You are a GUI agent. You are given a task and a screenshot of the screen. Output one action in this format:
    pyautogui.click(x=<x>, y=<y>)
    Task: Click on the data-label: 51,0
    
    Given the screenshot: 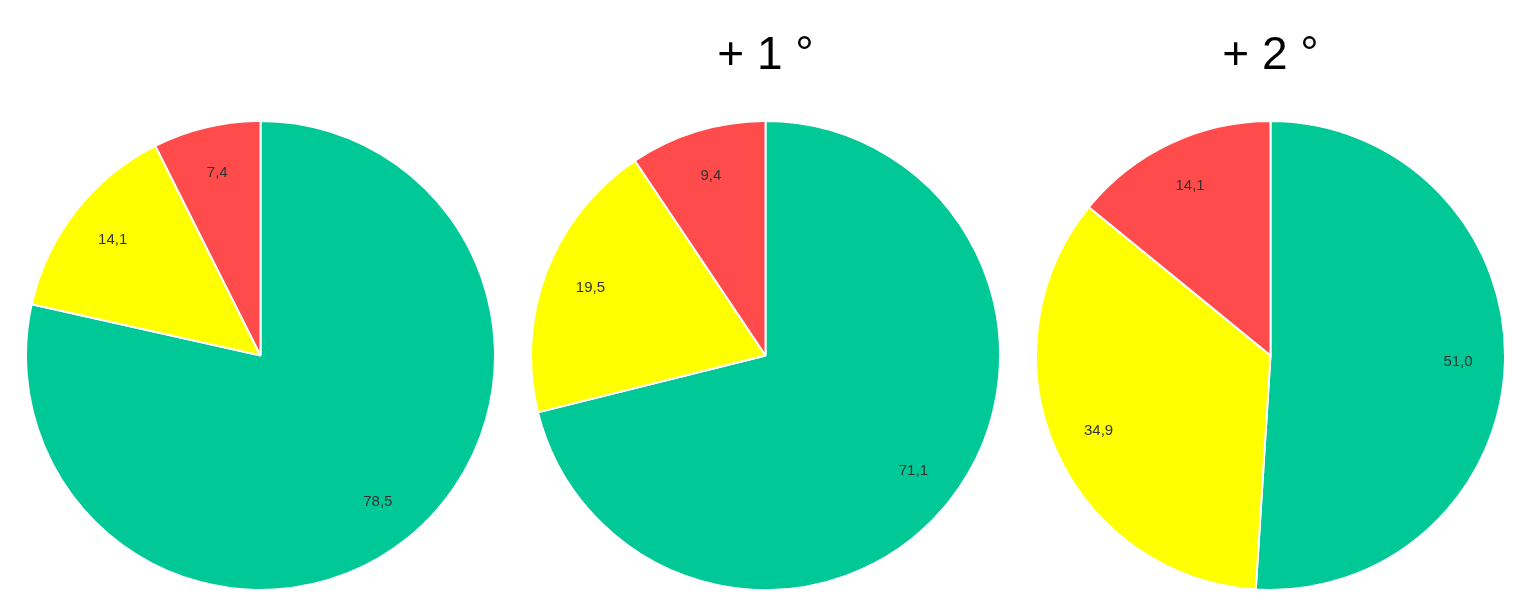 What is the action you would take?
    pyautogui.click(x=1458, y=360)
    